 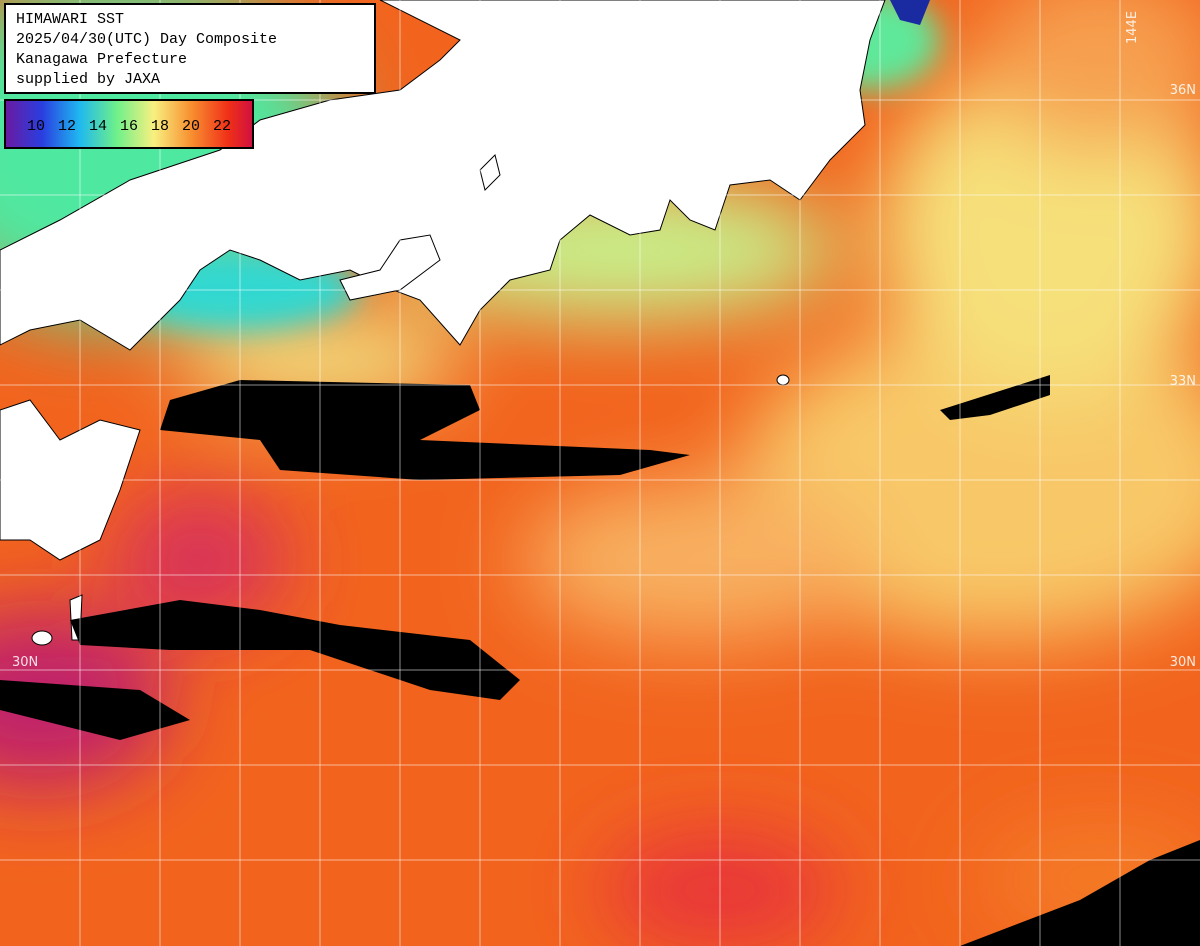 I want to click on longitude-label: 144E, so click(x=1132, y=27).